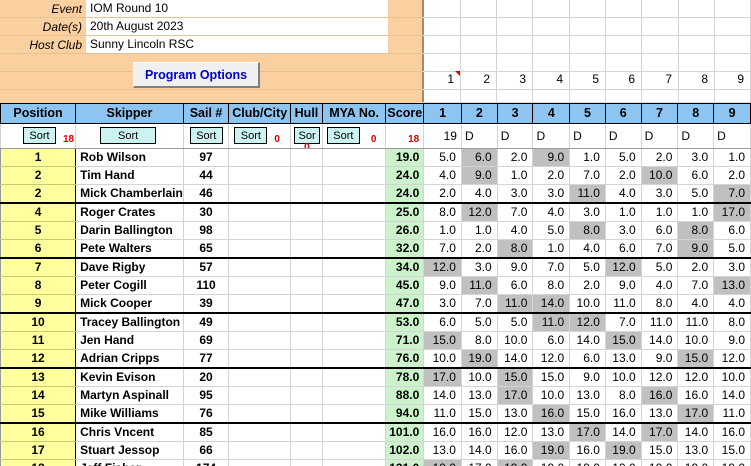  Describe the element at coordinates (129, 113) in the screenshot. I see `col-header-skipper: Skipper` at that location.